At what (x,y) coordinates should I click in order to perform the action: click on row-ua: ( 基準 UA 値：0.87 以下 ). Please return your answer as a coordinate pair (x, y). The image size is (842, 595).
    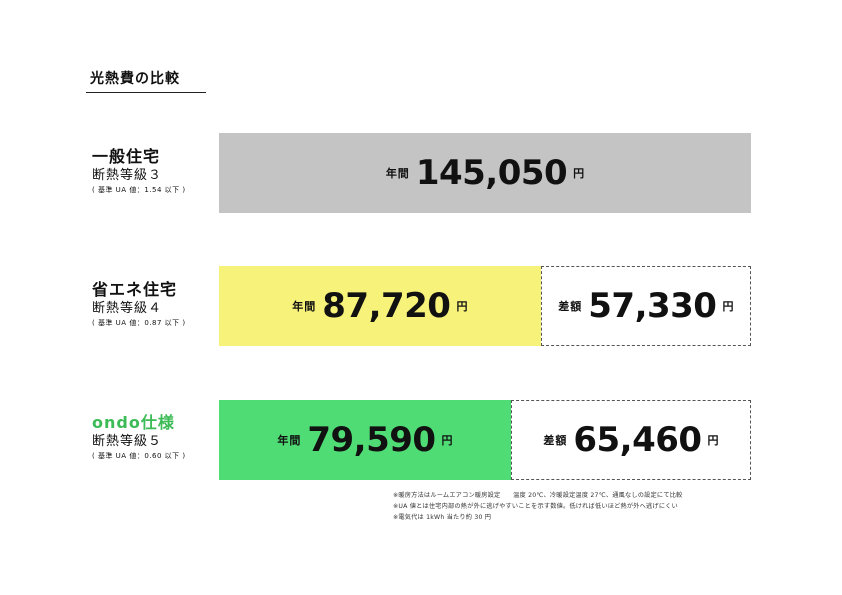
    Looking at the image, I should click on (139, 323).